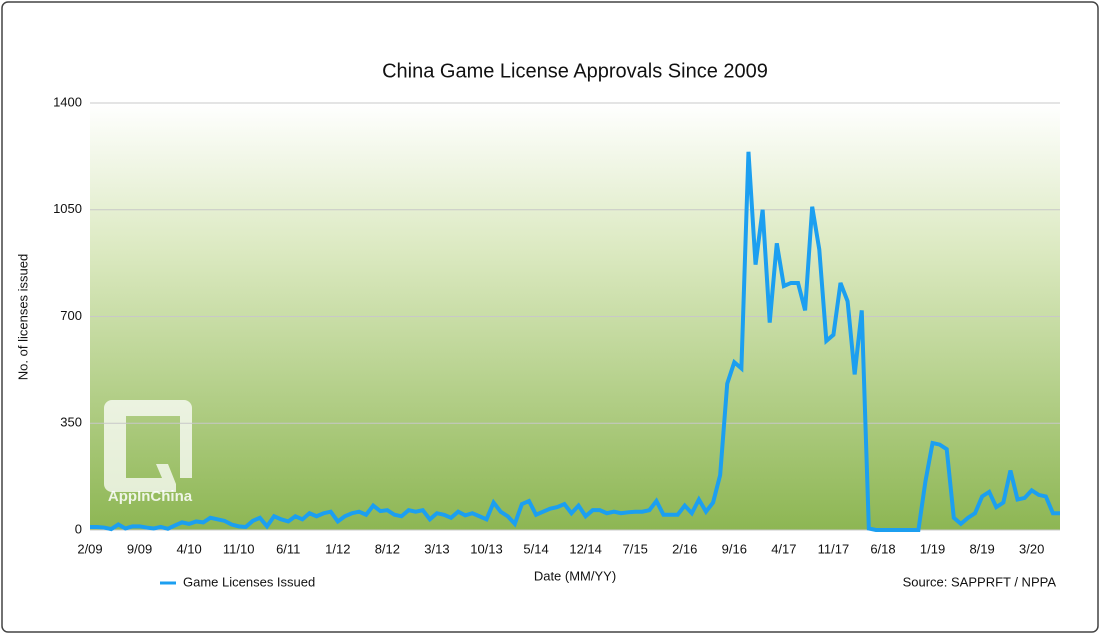 This screenshot has width=1100, height=641. Describe the element at coordinates (535, 548) in the screenshot. I see `x-tick-label: 5/14` at that location.